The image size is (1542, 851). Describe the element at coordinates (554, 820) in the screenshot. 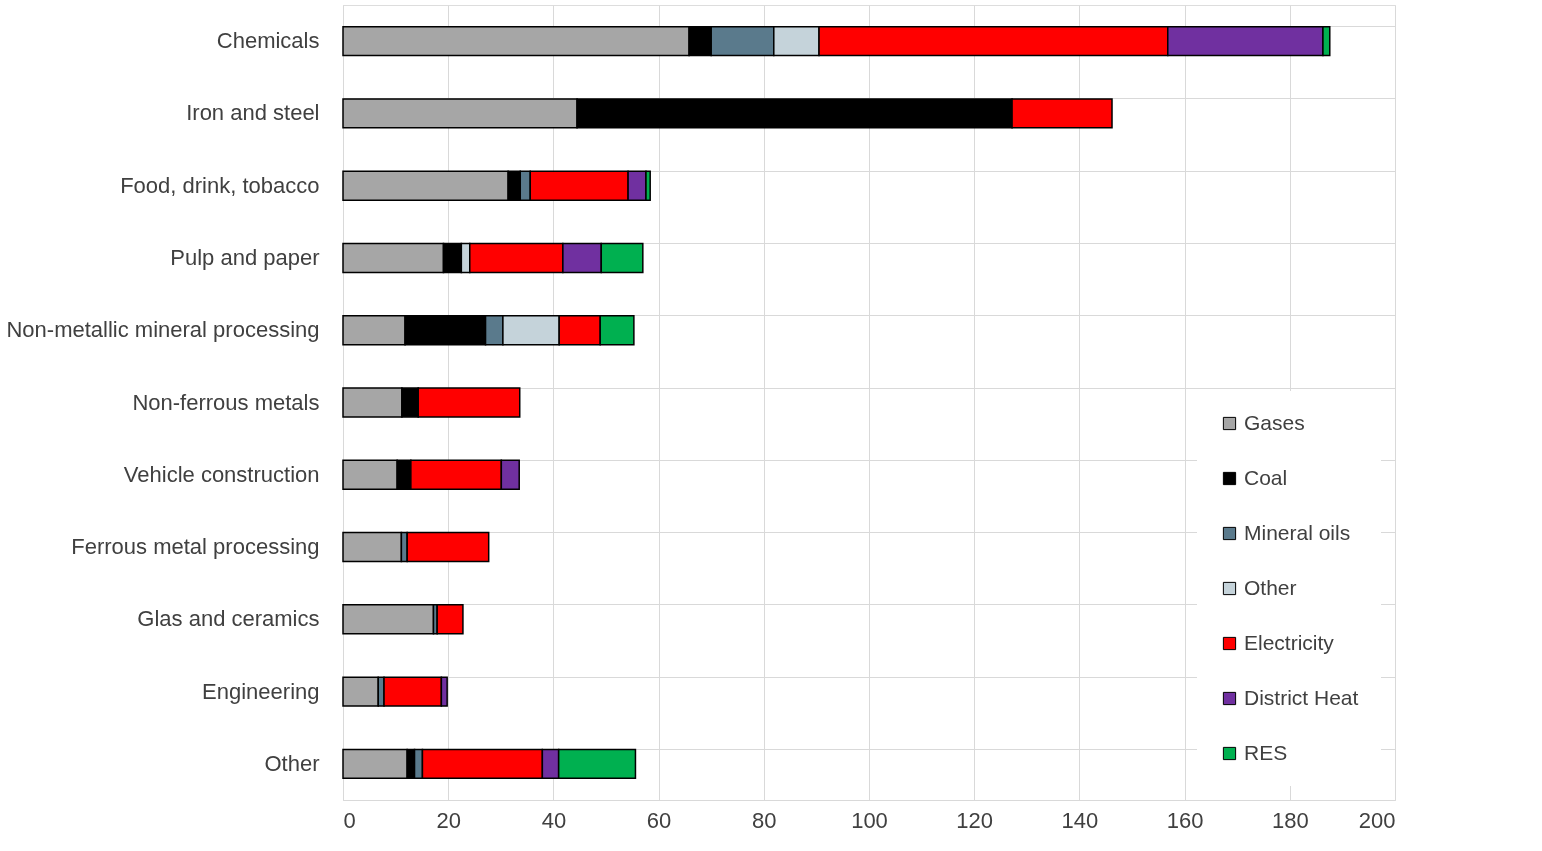

I see `x-tick-label: 40` at that location.